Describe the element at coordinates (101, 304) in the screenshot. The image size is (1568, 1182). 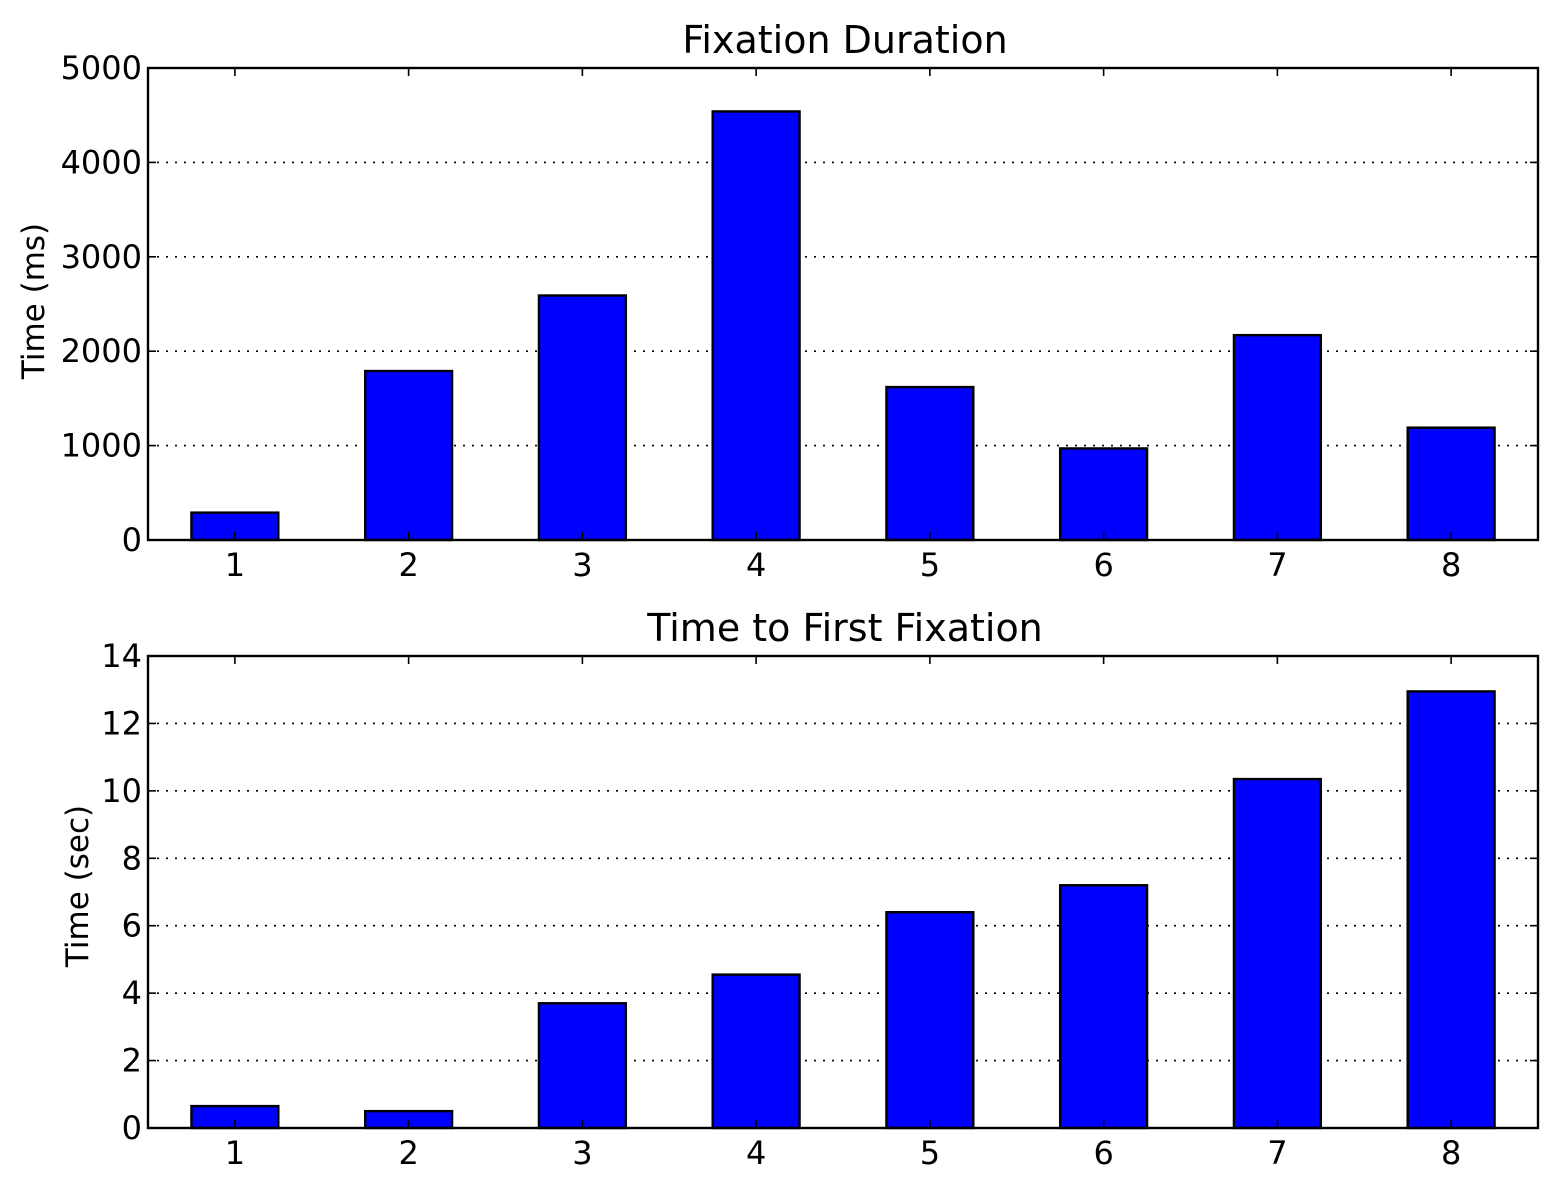
I see `y-tick-labels: 0 1000 2000 3000 4000 5000` at that location.